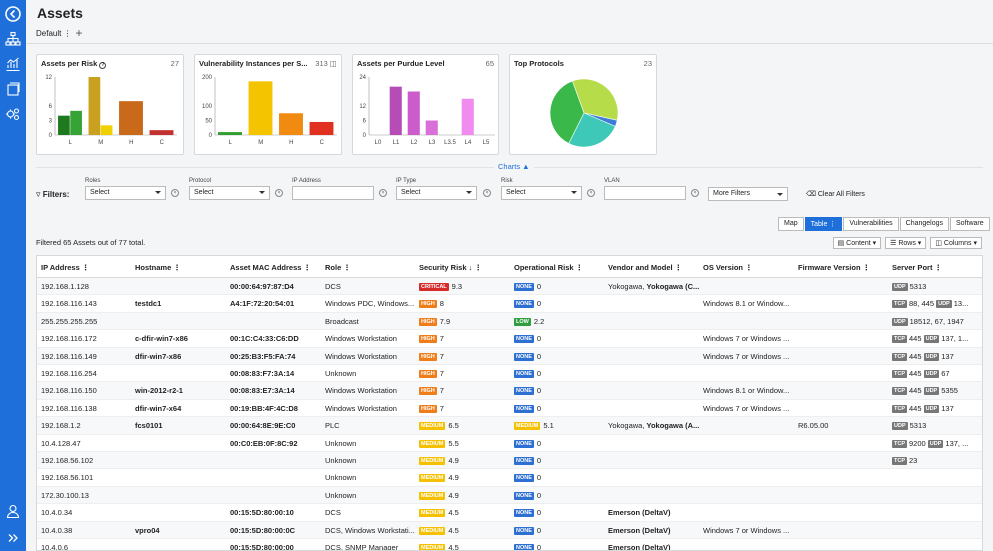  What do you see at coordinates (67, 33) in the screenshot?
I see `tab-menu-icon: ⋮` at bounding box center [67, 33].